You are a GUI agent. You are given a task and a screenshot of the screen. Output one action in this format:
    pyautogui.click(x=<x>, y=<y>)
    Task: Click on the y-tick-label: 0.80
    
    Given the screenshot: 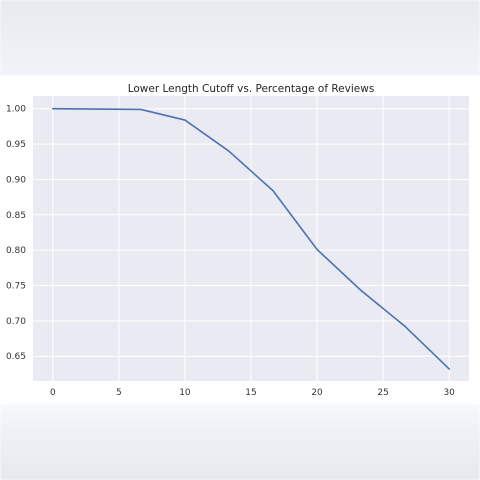 What is the action you would take?
    pyautogui.click(x=16, y=251)
    